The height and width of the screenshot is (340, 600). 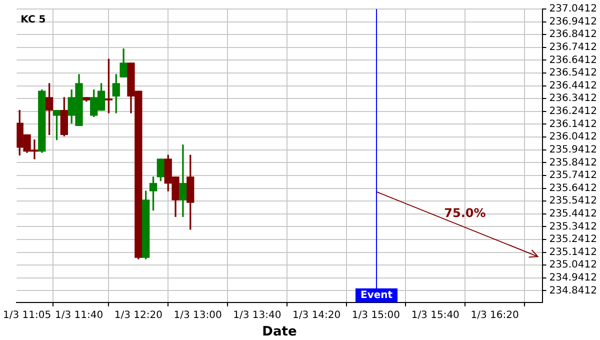 I want to click on y-tick-label: 235.3412, so click(x=573, y=226).